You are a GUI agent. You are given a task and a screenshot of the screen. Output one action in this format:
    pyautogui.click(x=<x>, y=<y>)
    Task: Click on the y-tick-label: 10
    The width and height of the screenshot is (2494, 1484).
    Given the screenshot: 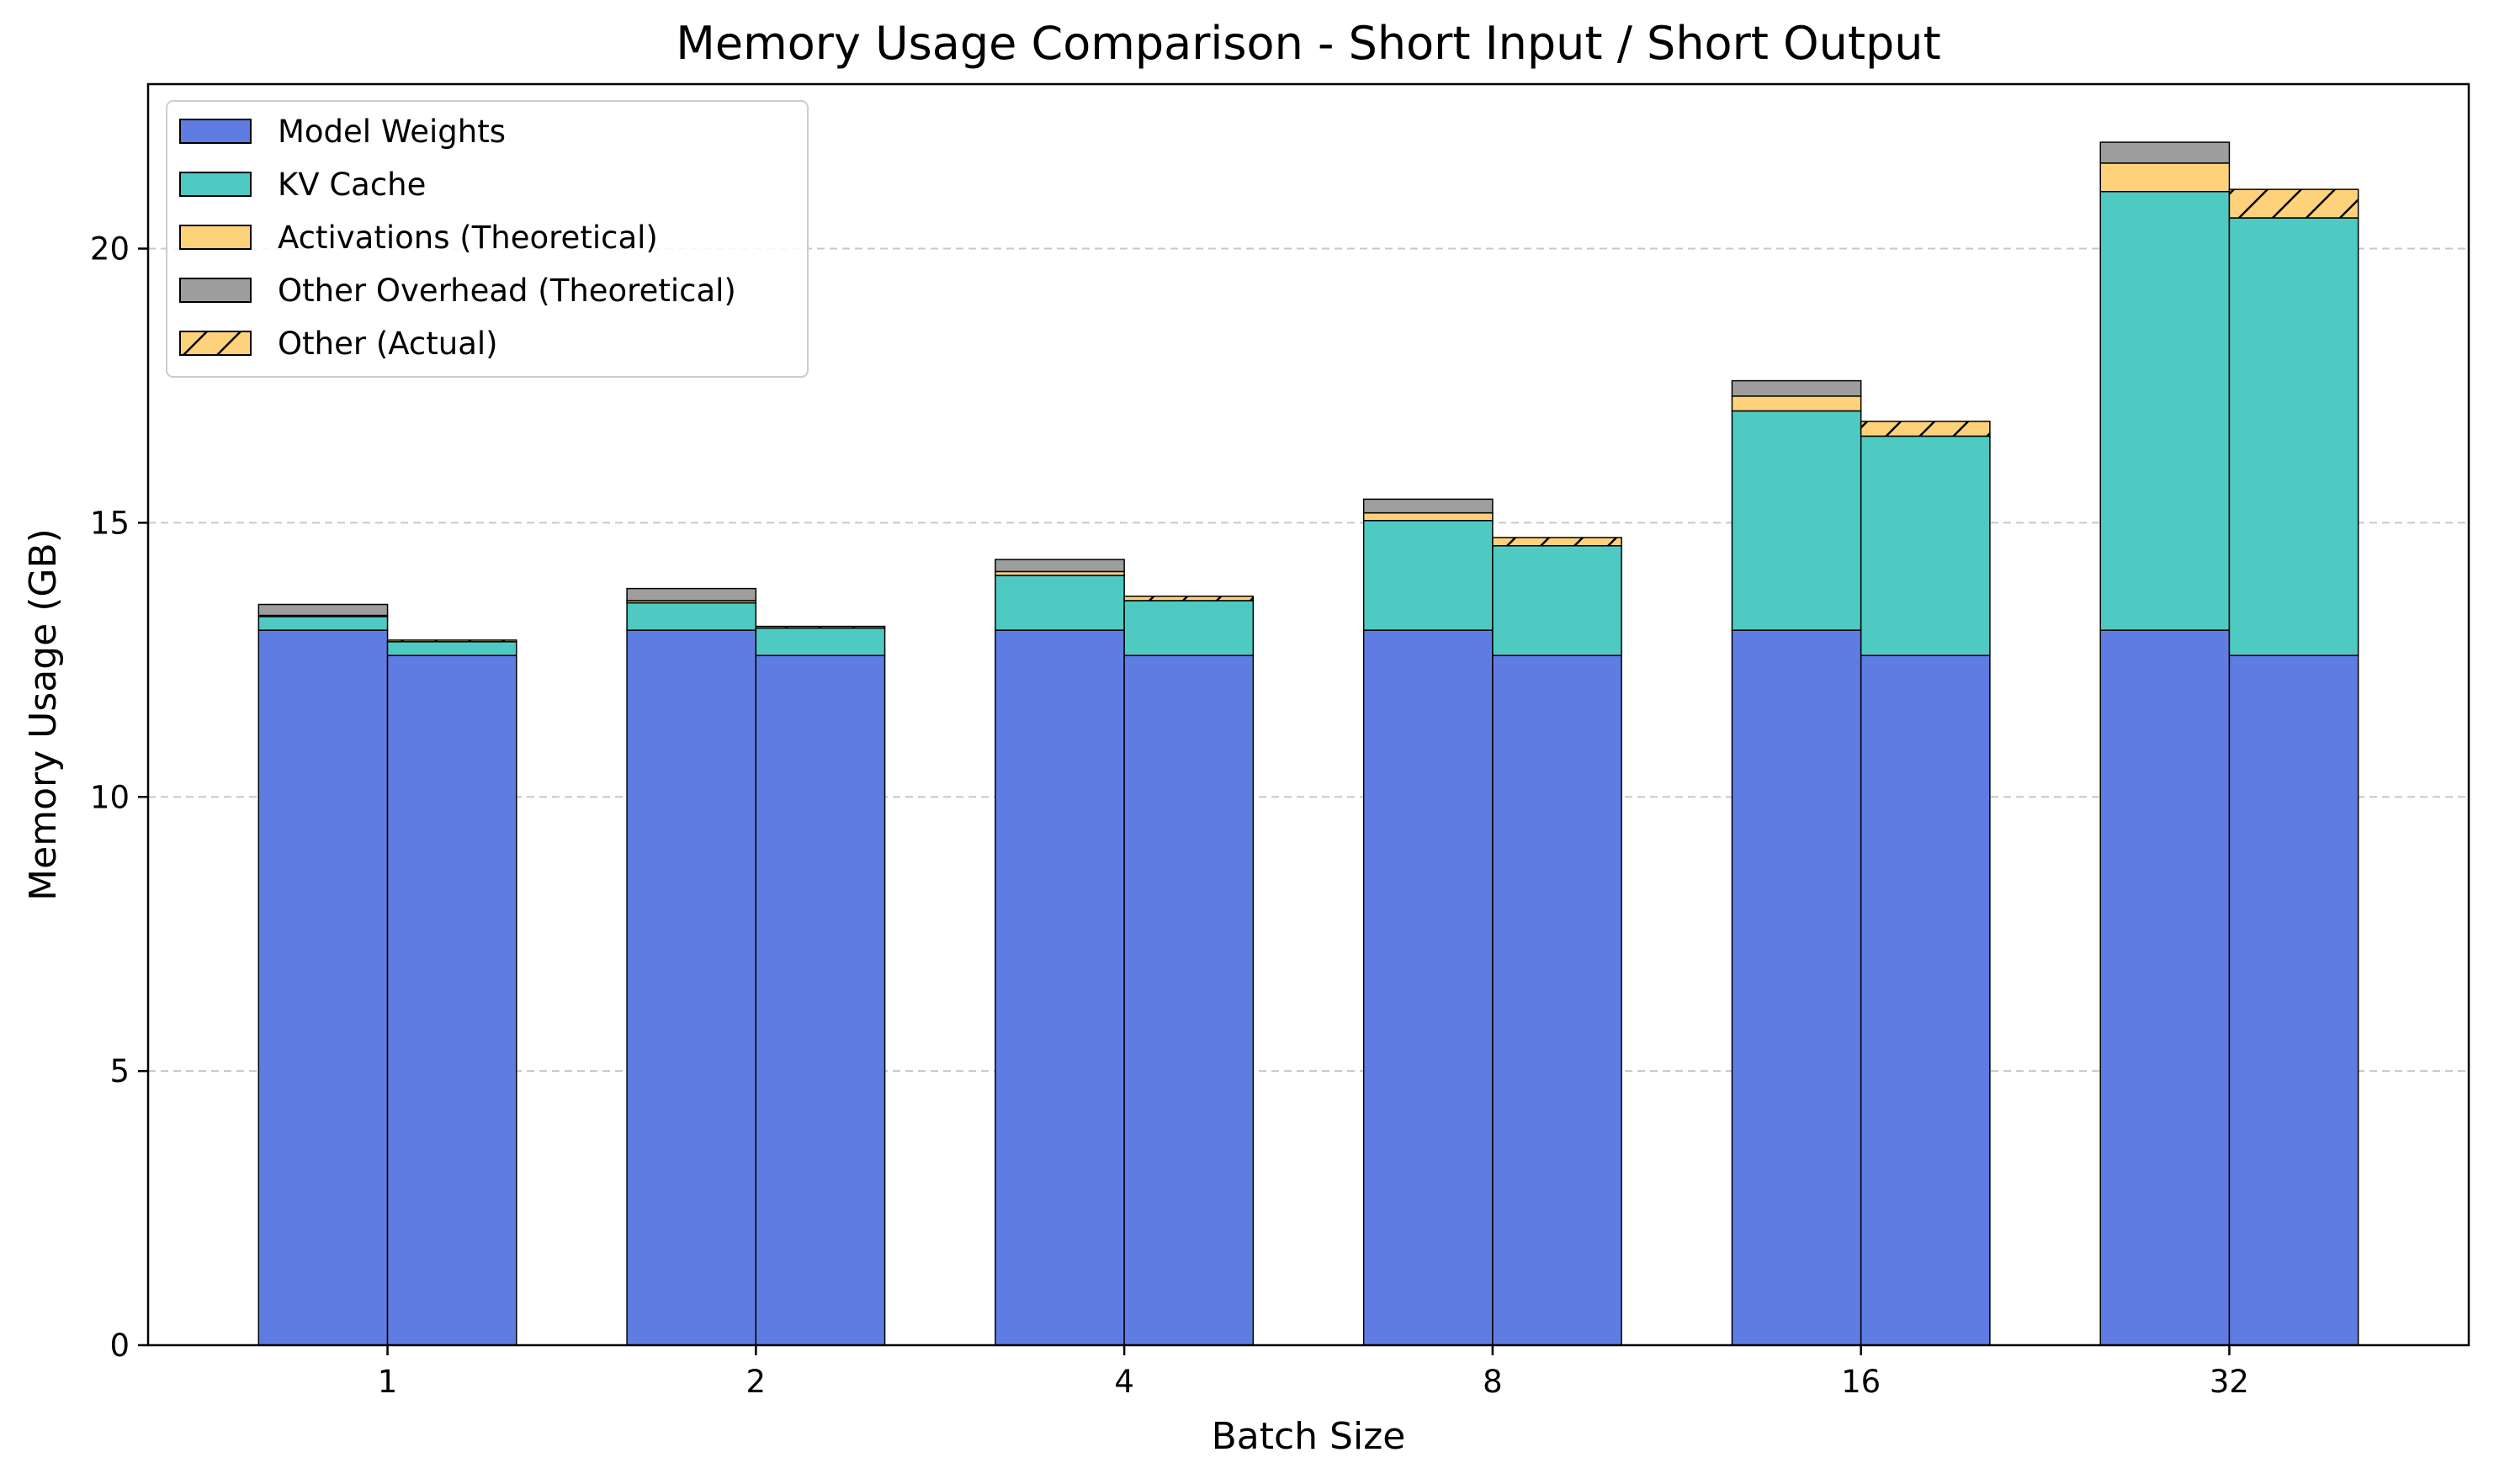 What is the action you would take?
    pyautogui.click(x=110, y=797)
    